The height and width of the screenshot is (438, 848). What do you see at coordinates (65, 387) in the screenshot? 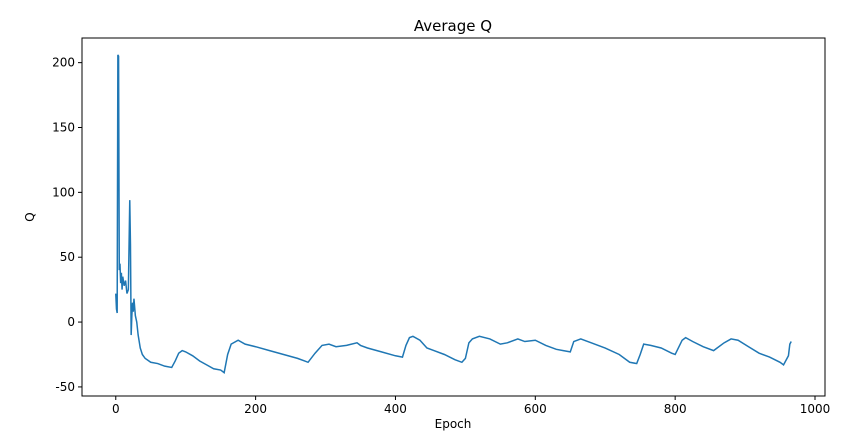
I see `y-tick-label: -50` at bounding box center [65, 387].